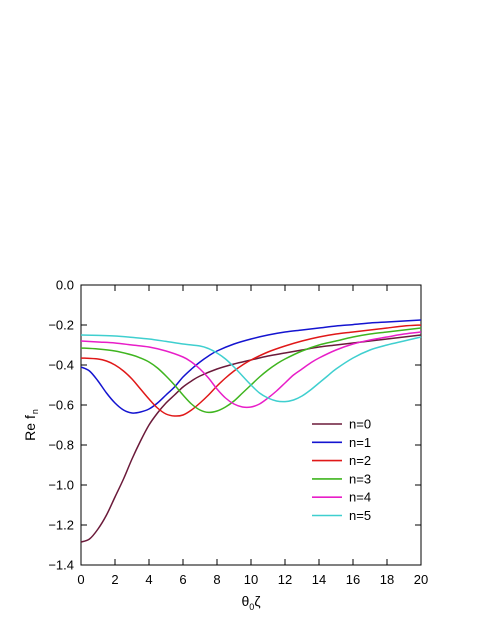 Image resolution: width=491 pixels, height=635 pixels. What do you see at coordinates (353, 579) in the screenshot?
I see `x-tick-label: 16` at bounding box center [353, 579].